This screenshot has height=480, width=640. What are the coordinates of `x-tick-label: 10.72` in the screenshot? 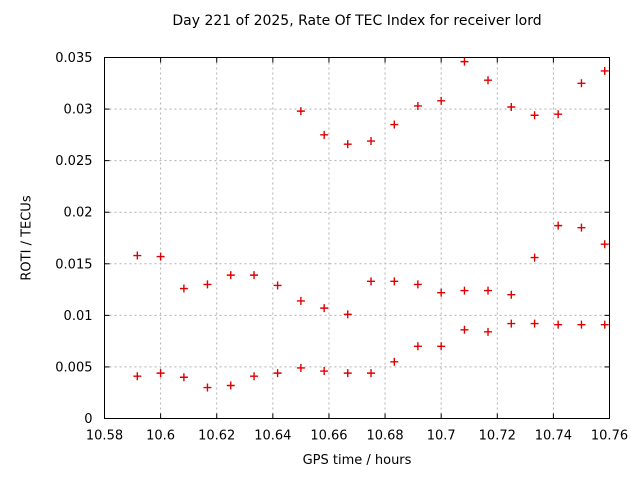 It's located at (497, 436).